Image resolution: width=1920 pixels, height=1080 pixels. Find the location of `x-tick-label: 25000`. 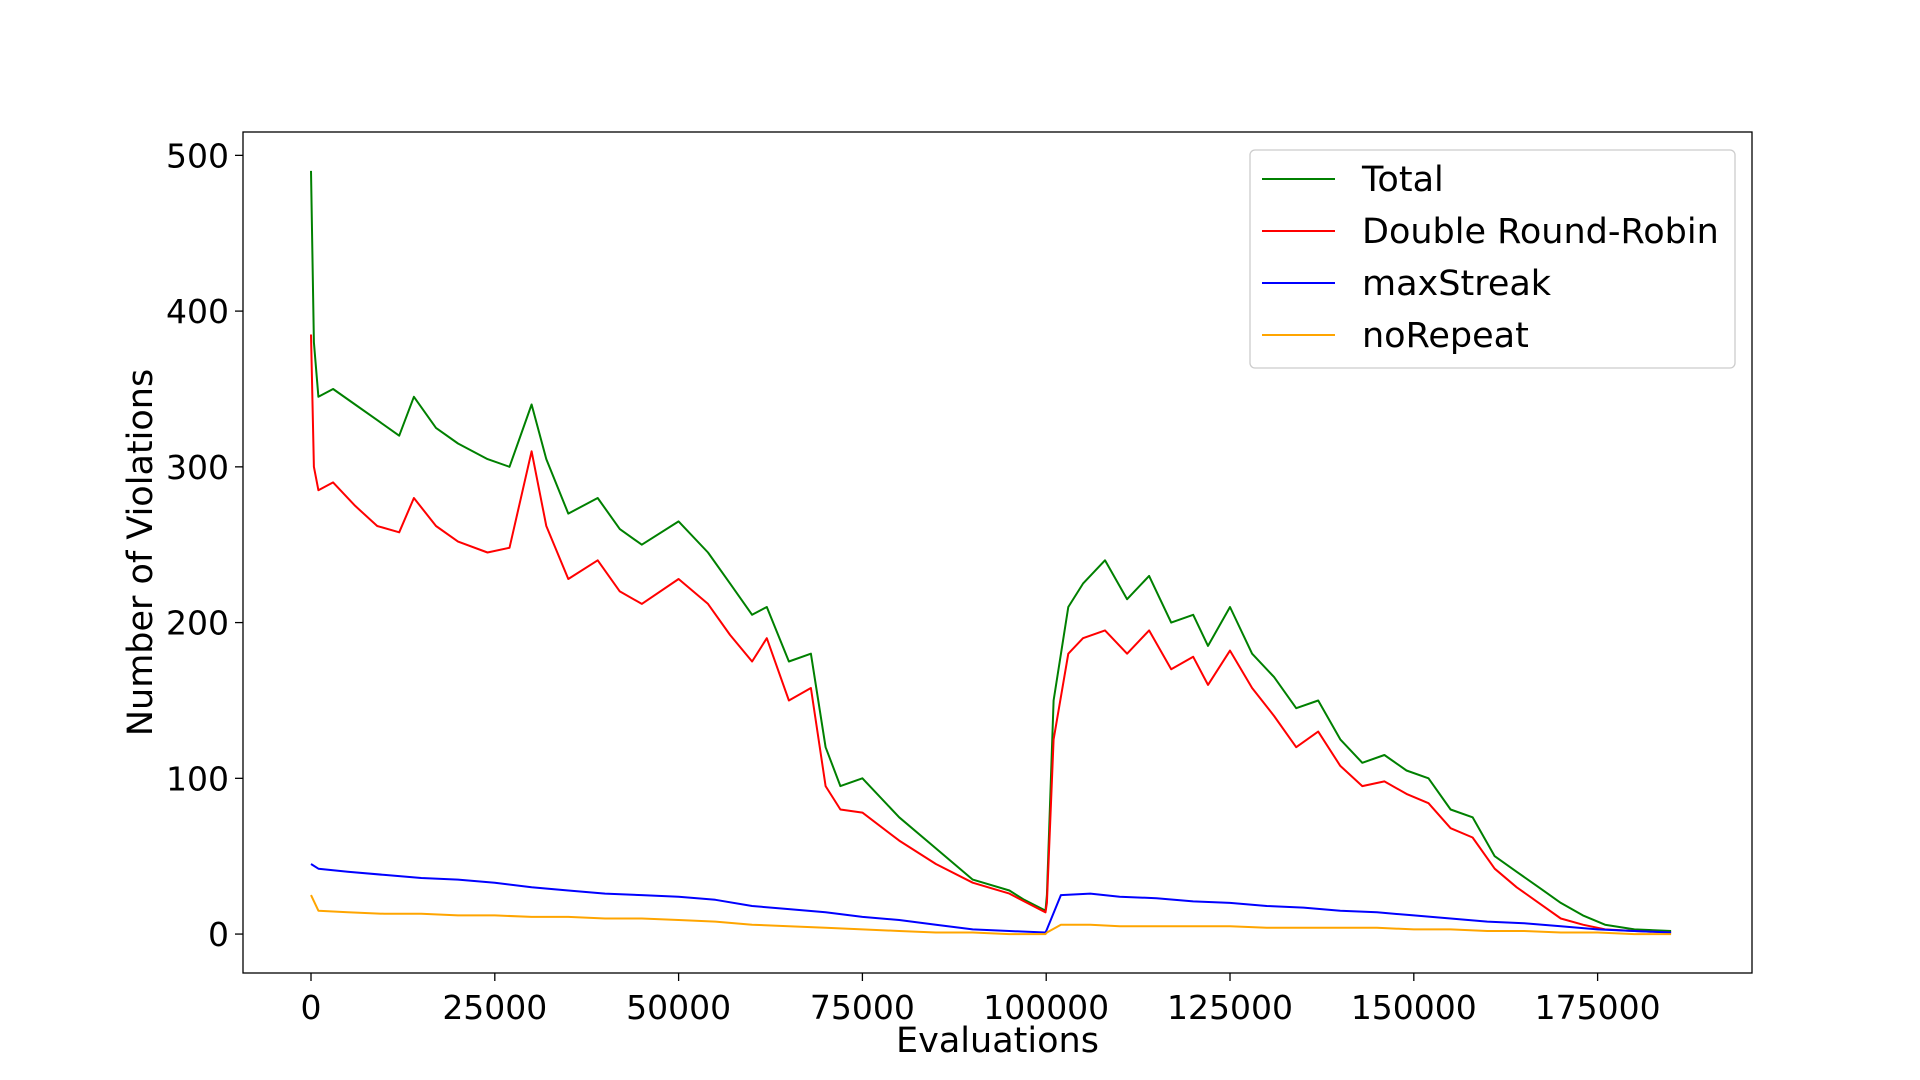

x-tick-label: 25000 is located at coordinates (494, 1007).